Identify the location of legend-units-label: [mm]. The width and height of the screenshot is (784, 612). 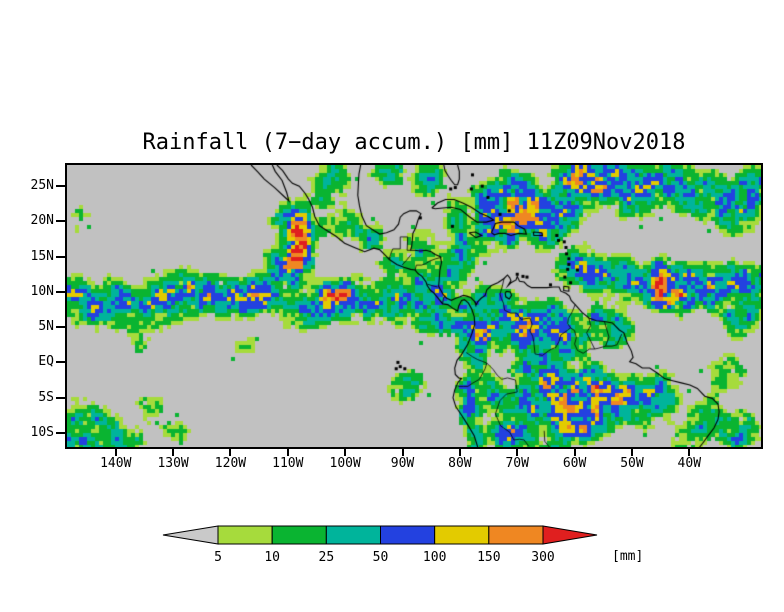
(628, 556).